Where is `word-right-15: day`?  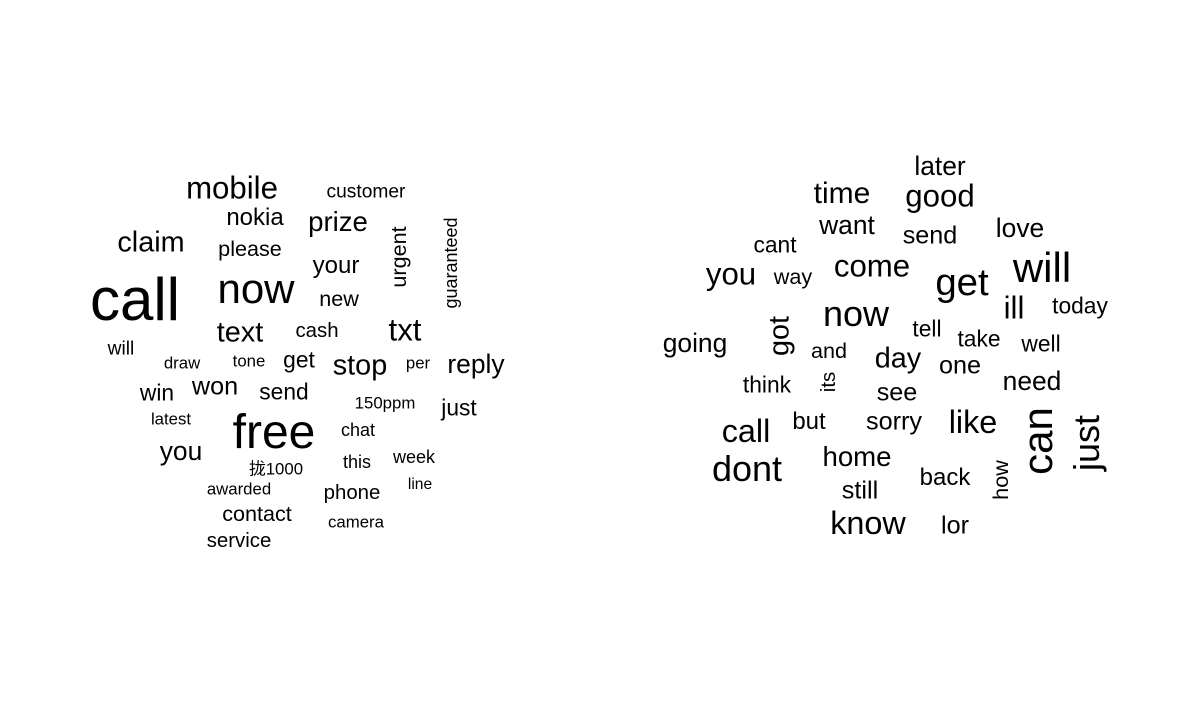 word-right-15: day is located at coordinates (898, 358).